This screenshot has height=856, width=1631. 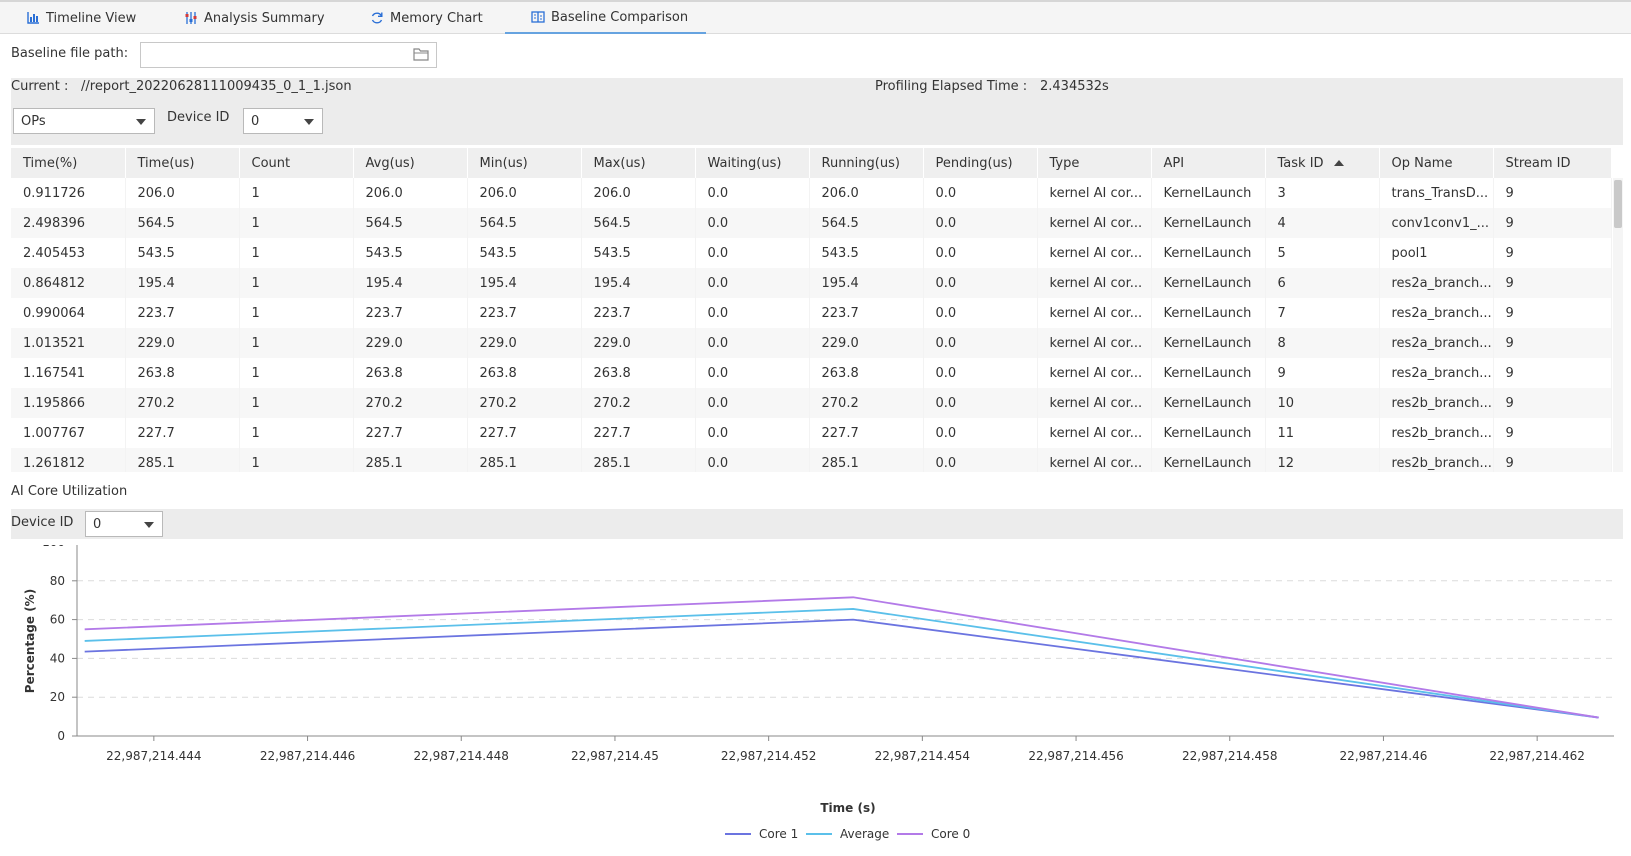 What do you see at coordinates (69, 491) in the screenshot?
I see `ai-core-title: AI Core Utilization` at bounding box center [69, 491].